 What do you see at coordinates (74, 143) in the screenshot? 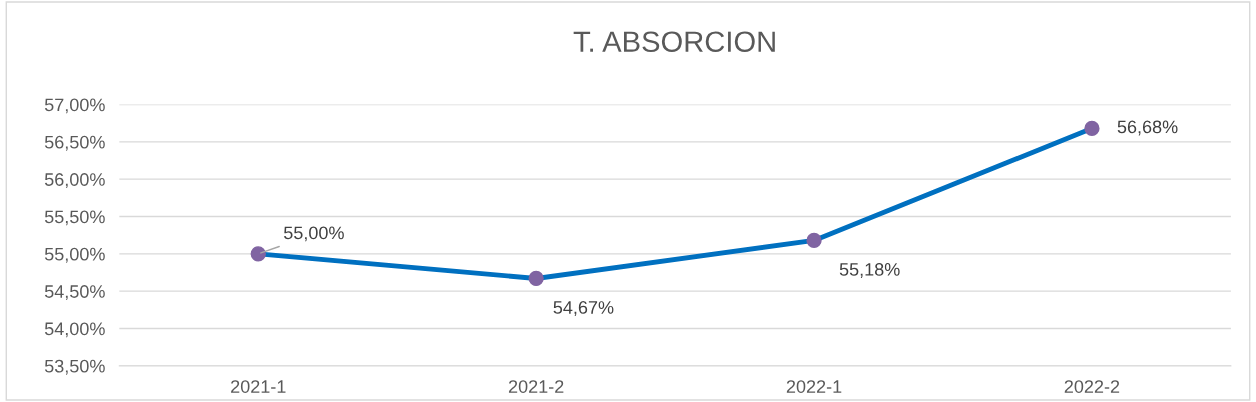
I see `y-tick-label: 56,50%` at bounding box center [74, 143].